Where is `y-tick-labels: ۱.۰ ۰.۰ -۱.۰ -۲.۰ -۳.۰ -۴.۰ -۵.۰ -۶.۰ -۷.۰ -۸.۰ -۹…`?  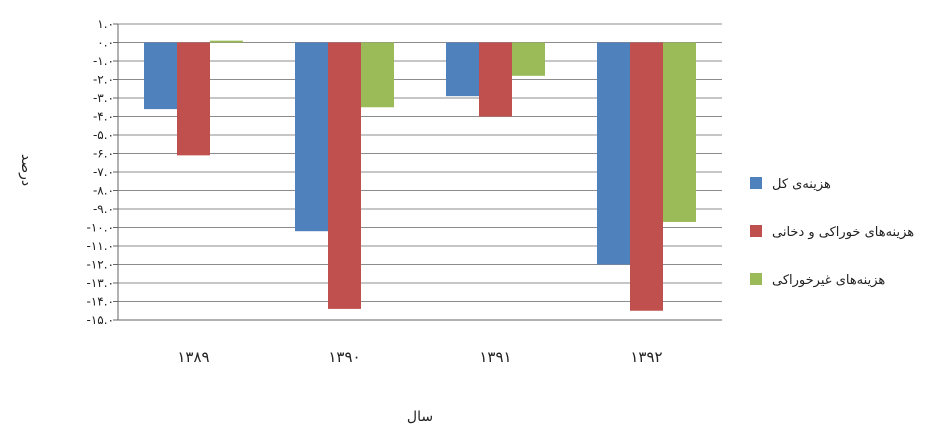
y-tick-labels: ۱.۰ ۰.۰ -۱.۰ -۲.۰ -۳.۰ -۴.۰ -۵.۰ -۶.۰ -۷.۰ -۸.۰ -۹… is located at coordinates (100, 172).